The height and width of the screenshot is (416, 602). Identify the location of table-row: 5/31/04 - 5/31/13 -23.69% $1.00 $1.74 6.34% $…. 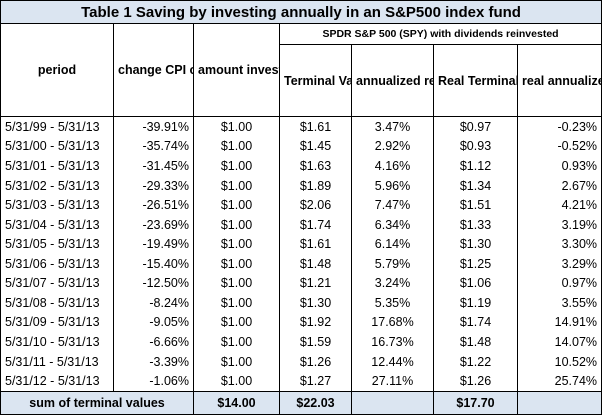
(301, 224).